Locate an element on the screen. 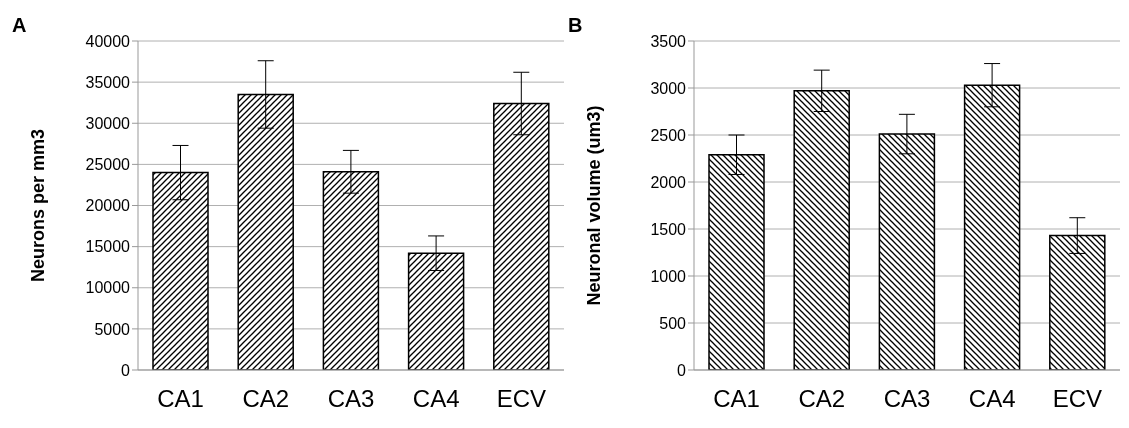 Image resolution: width=1129 pixels, height=428 pixels. y-tick-label: 1000 is located at coordinates (668, 276).